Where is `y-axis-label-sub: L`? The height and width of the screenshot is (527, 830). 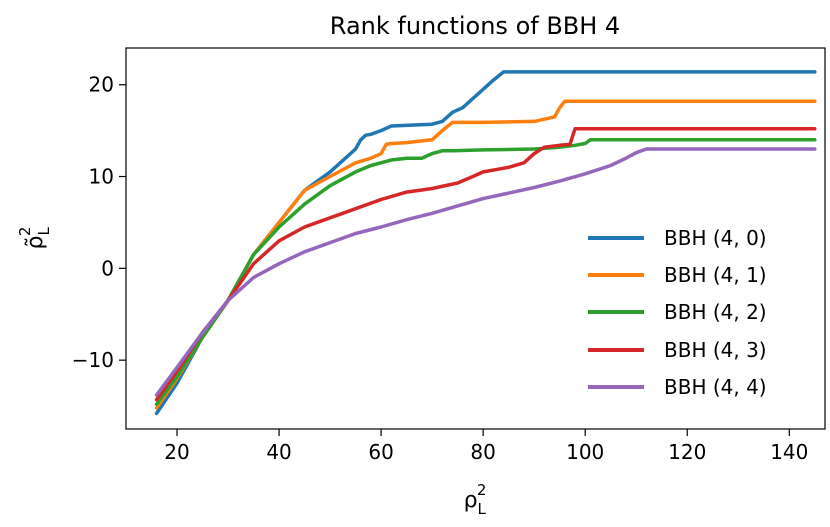 y-axis-label-sub: L is located at coordinates (44, 230).